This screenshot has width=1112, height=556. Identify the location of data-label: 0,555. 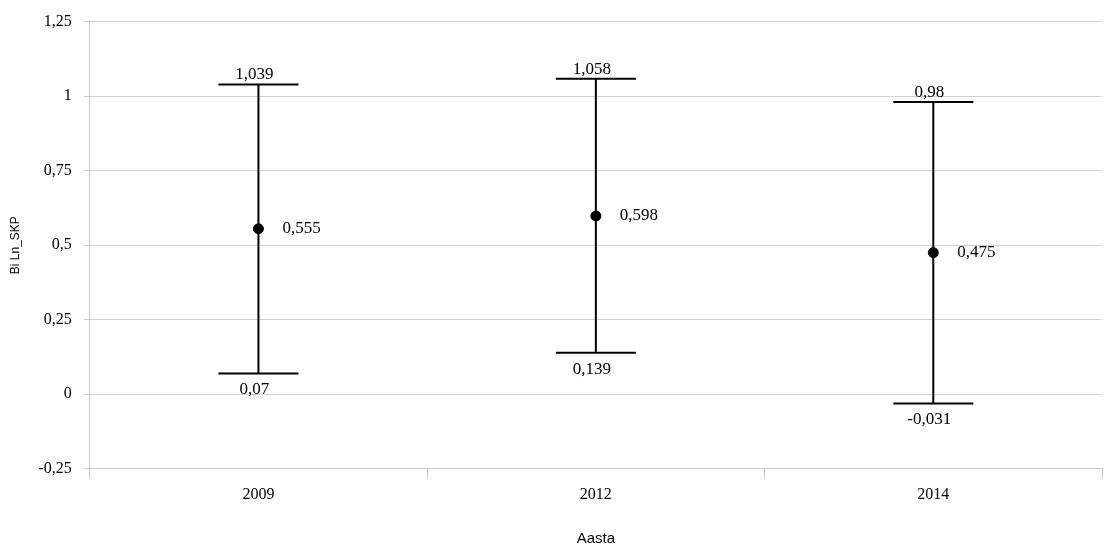
(301, 228).